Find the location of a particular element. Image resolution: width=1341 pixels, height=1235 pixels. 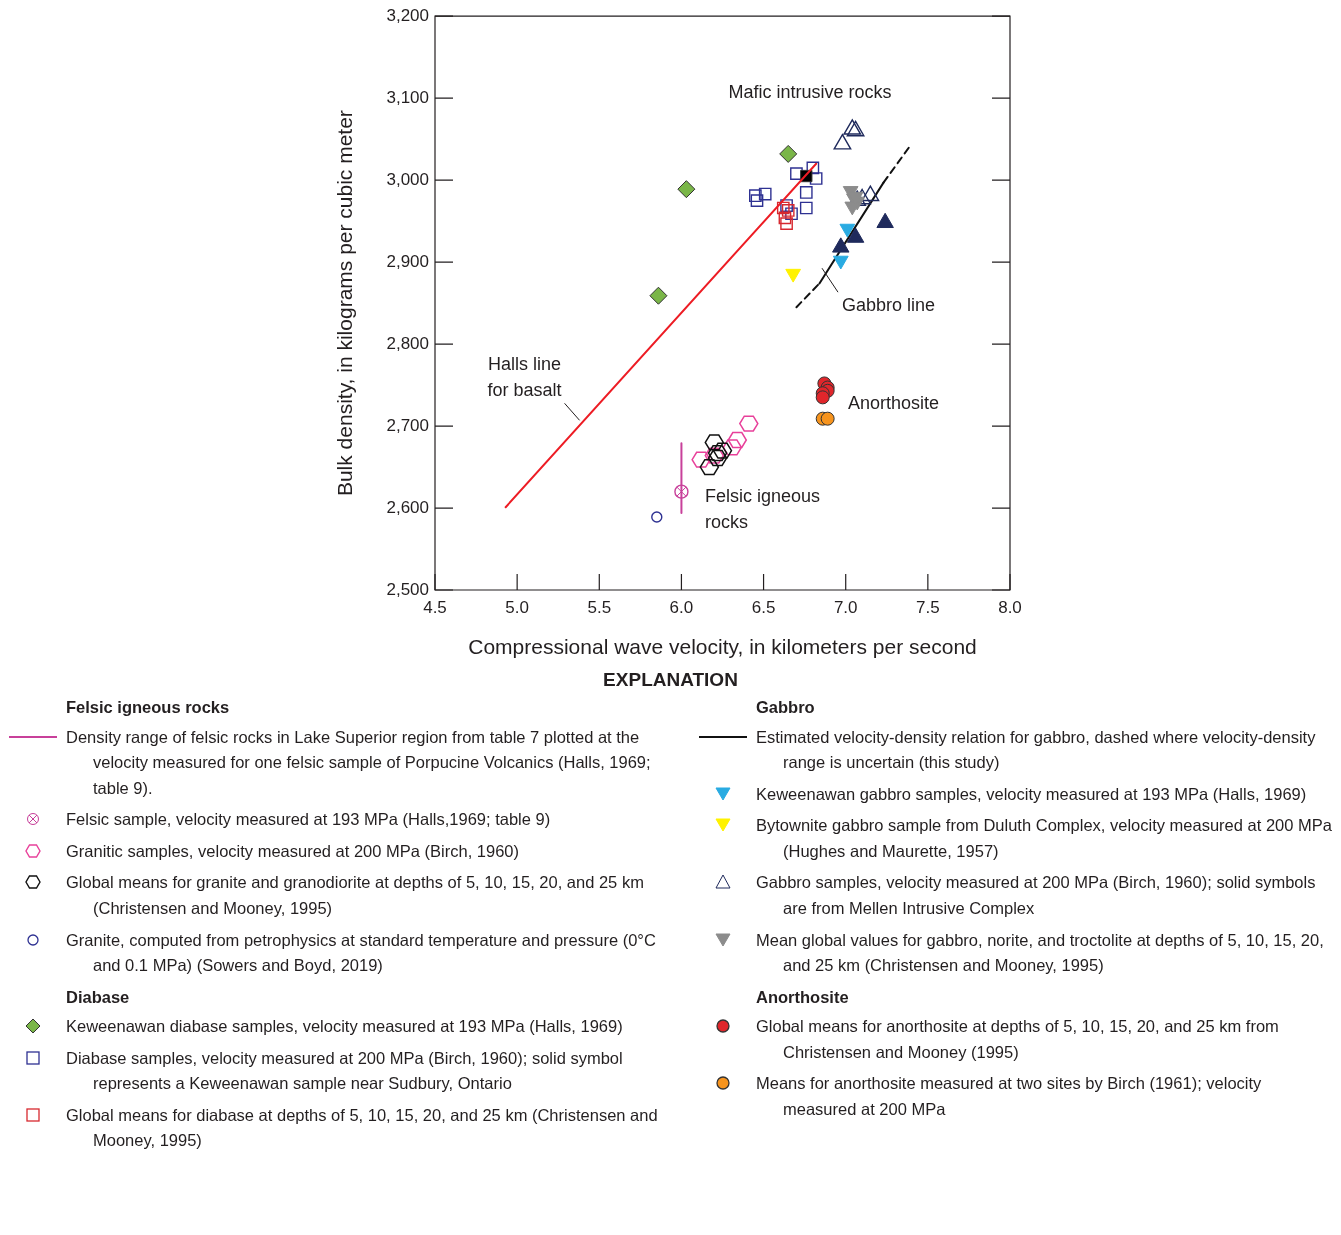

text: Gabbro is located at coordinates (786, 707).